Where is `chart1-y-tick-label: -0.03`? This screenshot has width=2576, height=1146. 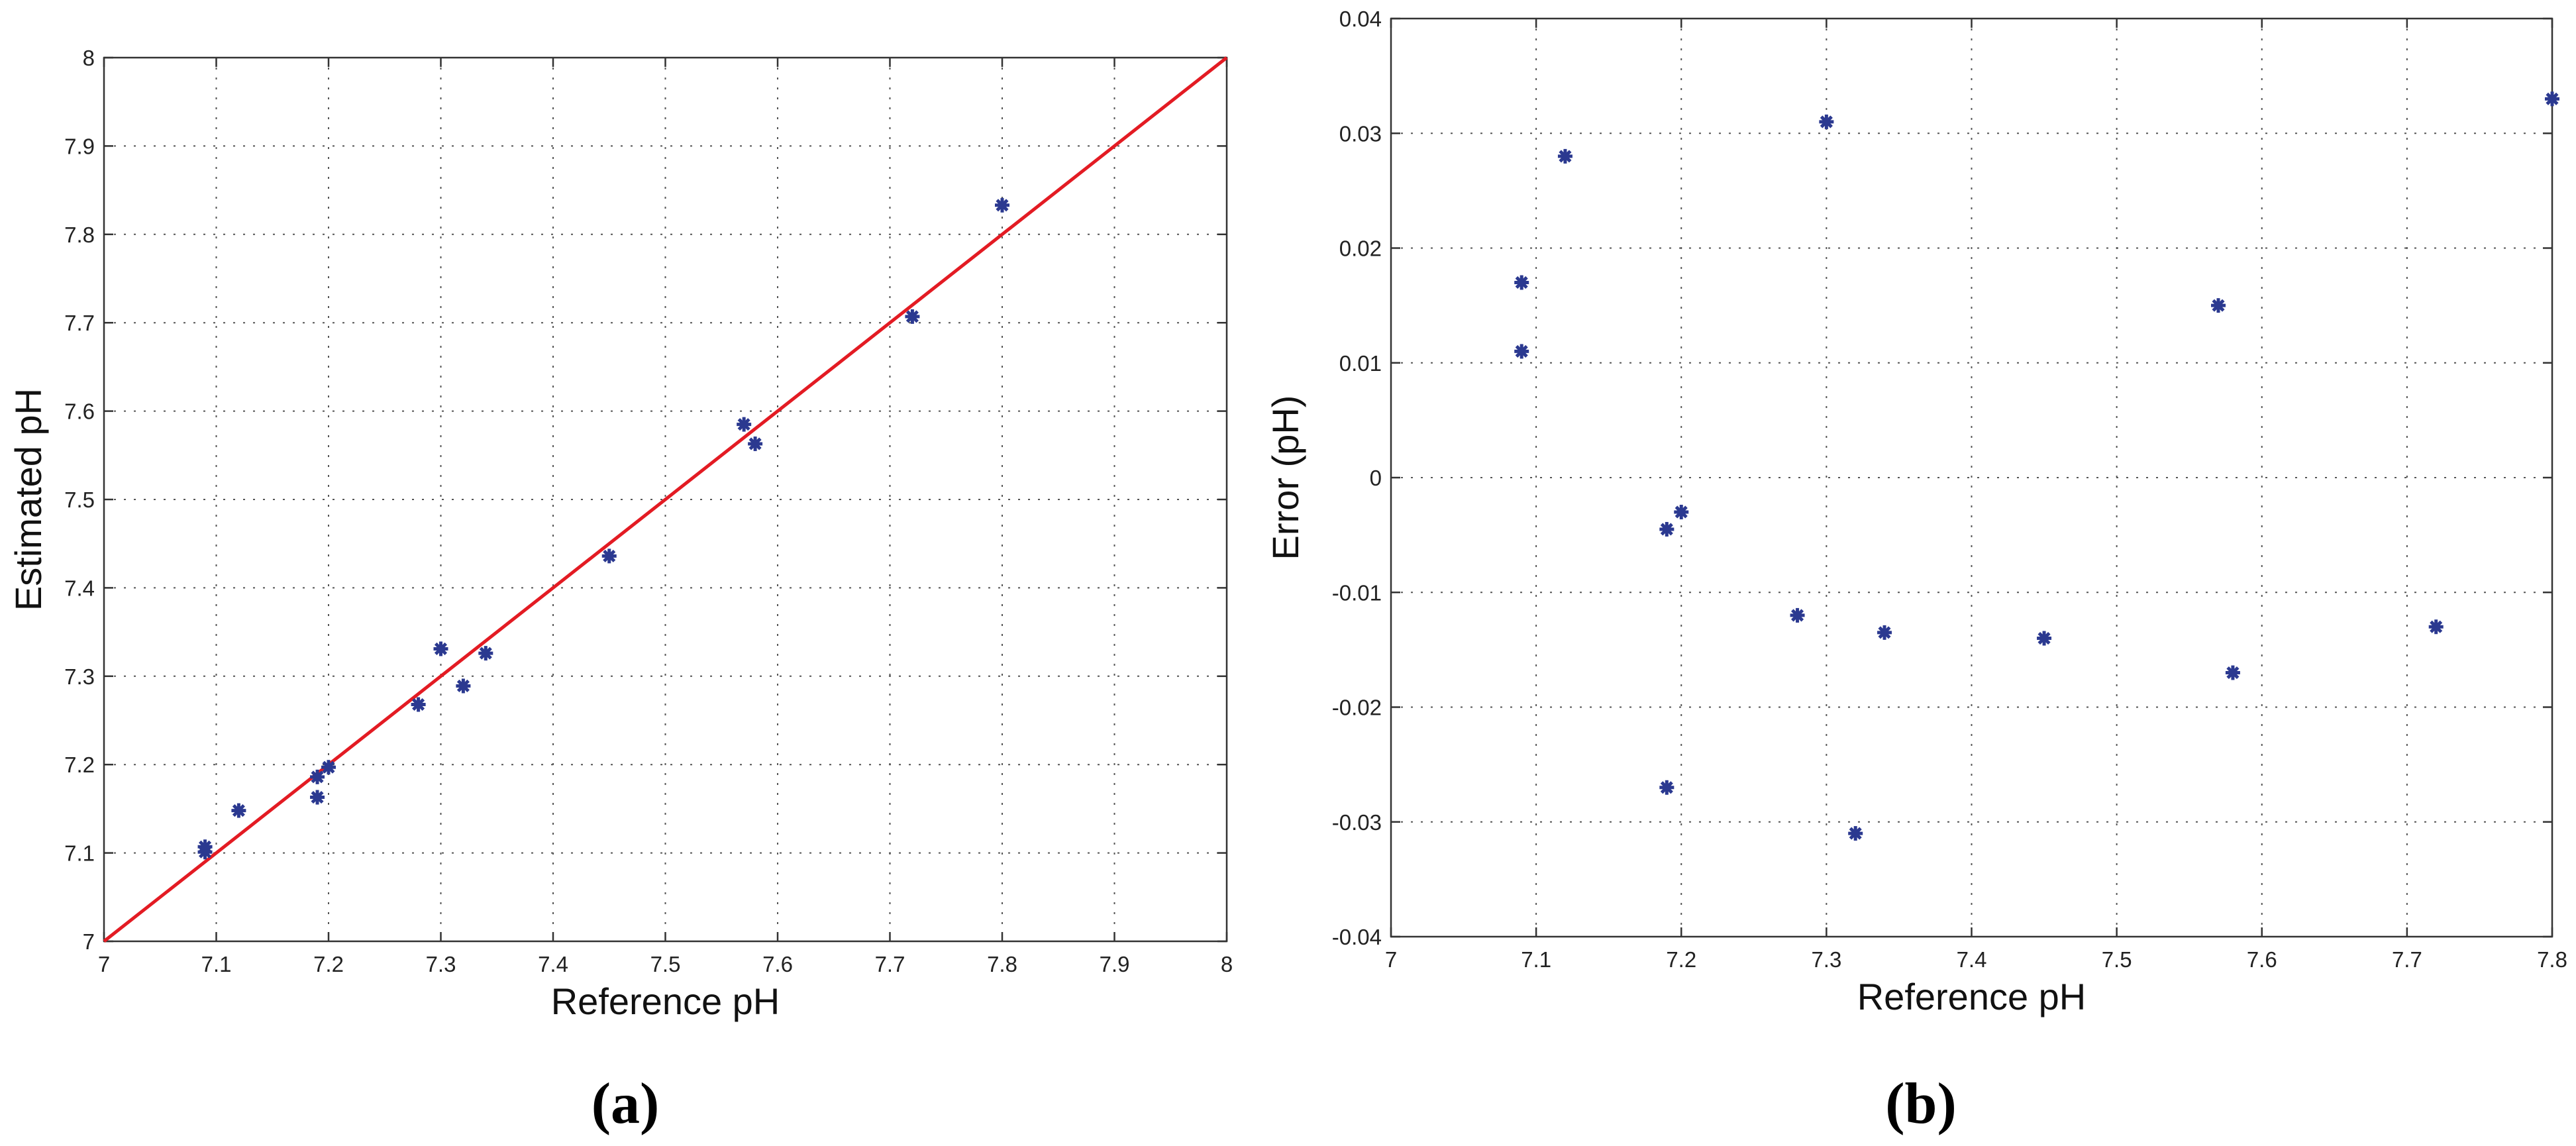
chart1-y-tick-label: -0.03 is located at coordinates (1357, 822).